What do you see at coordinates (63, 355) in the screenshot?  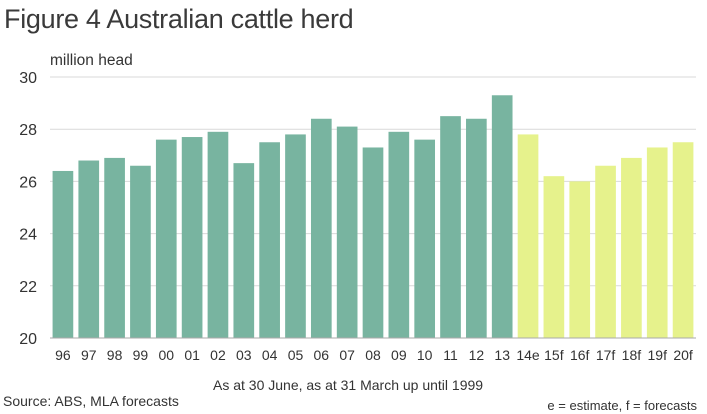 I see `x-tick-label: 96` at bounding box center [63, 355].